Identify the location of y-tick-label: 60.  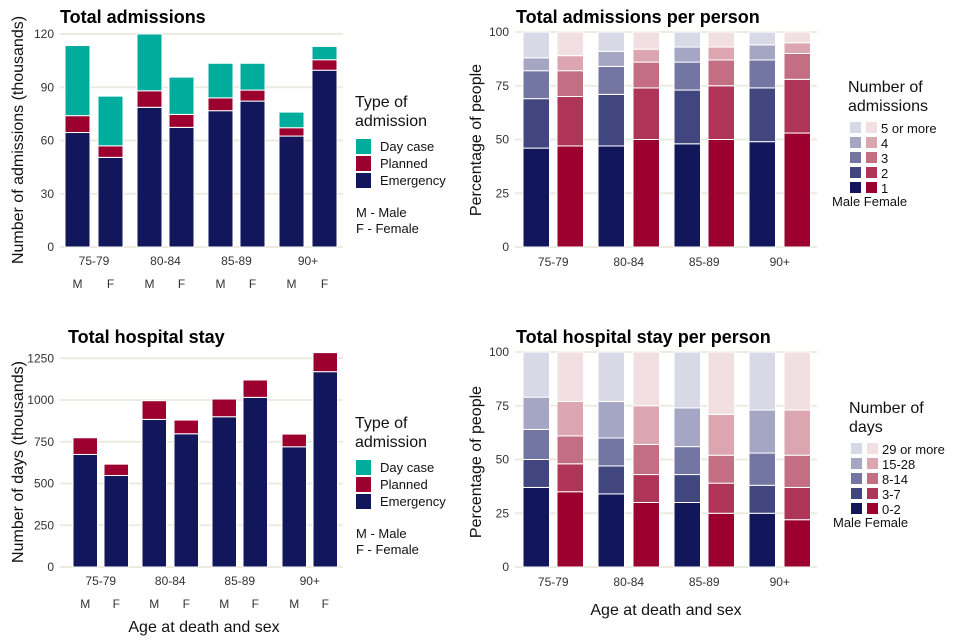
(48, 141).